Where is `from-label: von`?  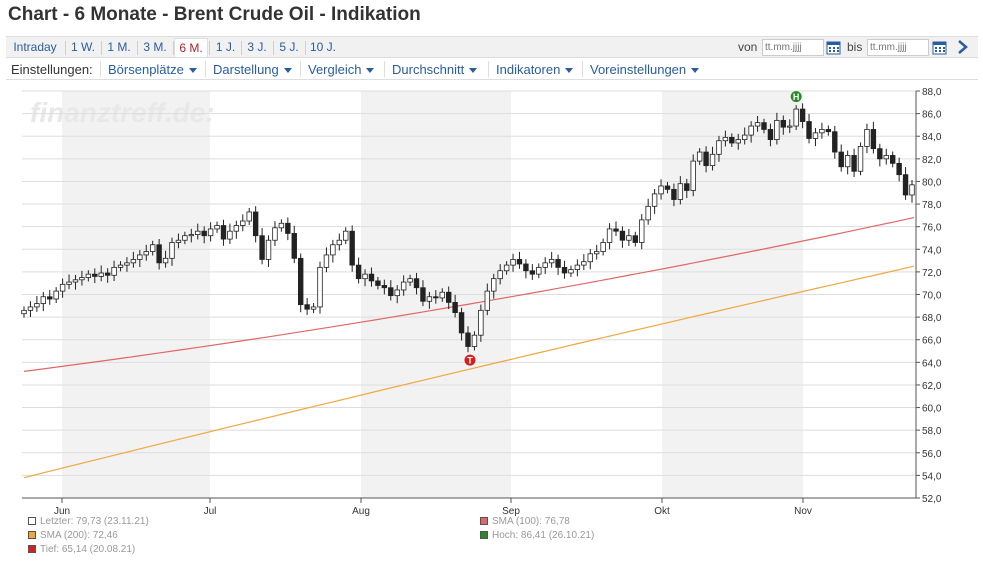
from-label: von is located at coordinates (748, 47).